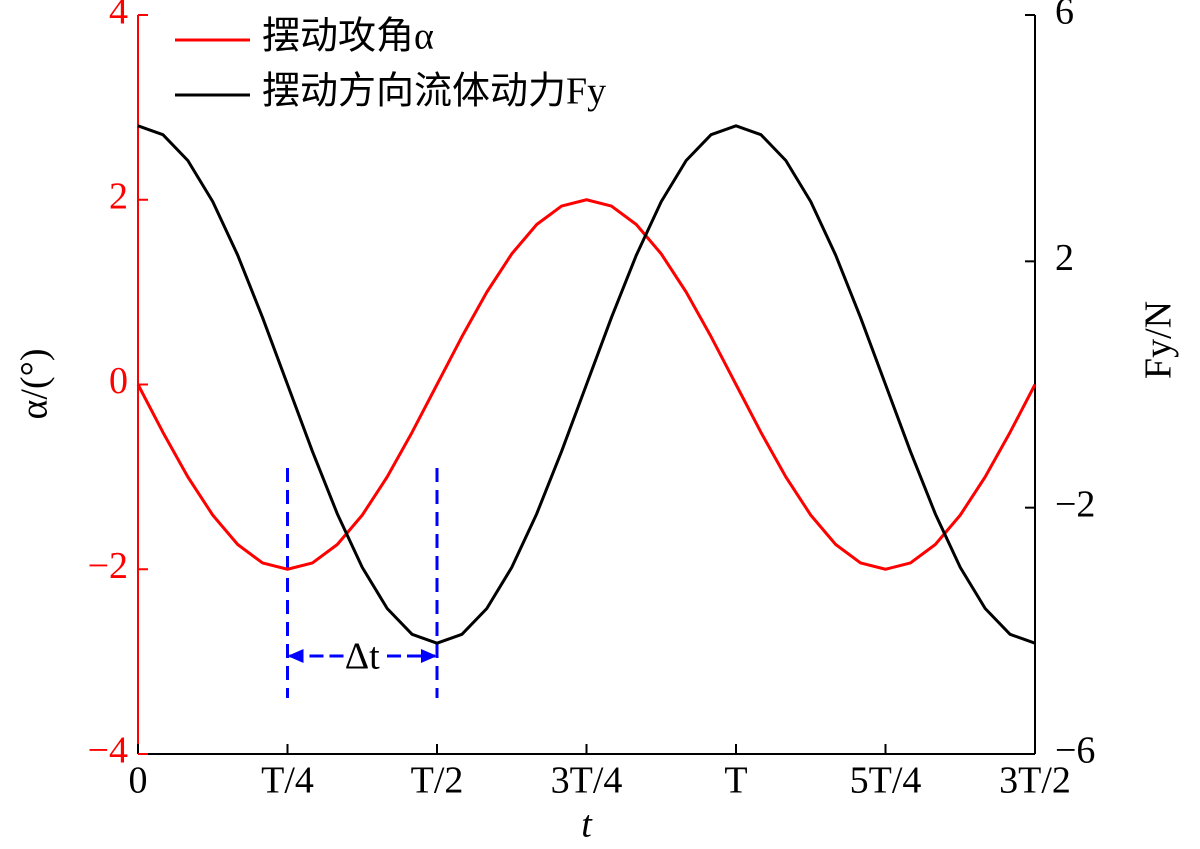 This screenshot has height=849, width=1200. I want to click on x-tick-label: T, so click(735, 781).